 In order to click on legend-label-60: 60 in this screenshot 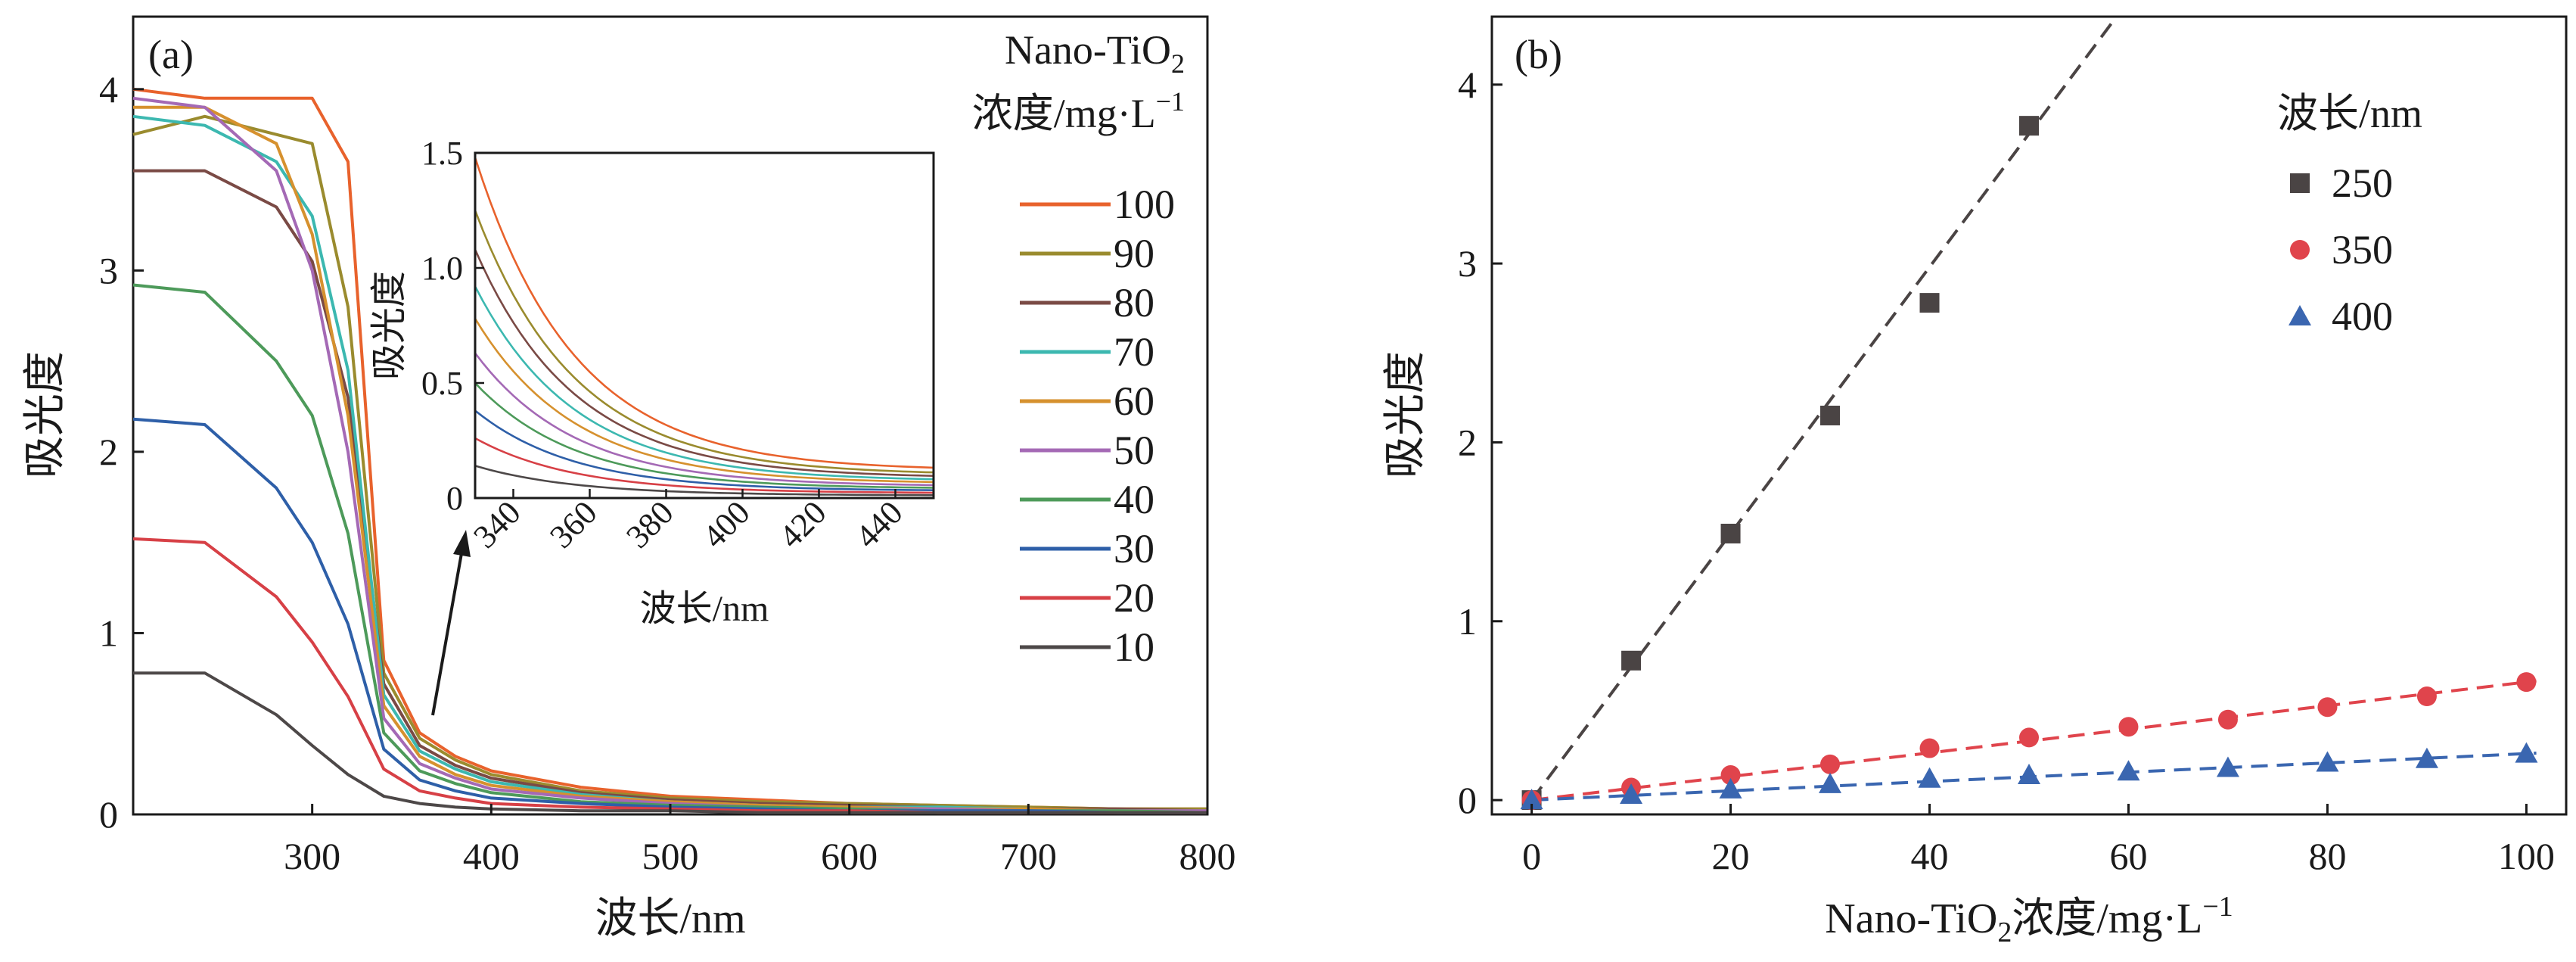, I will do `click(1134, 401)`.